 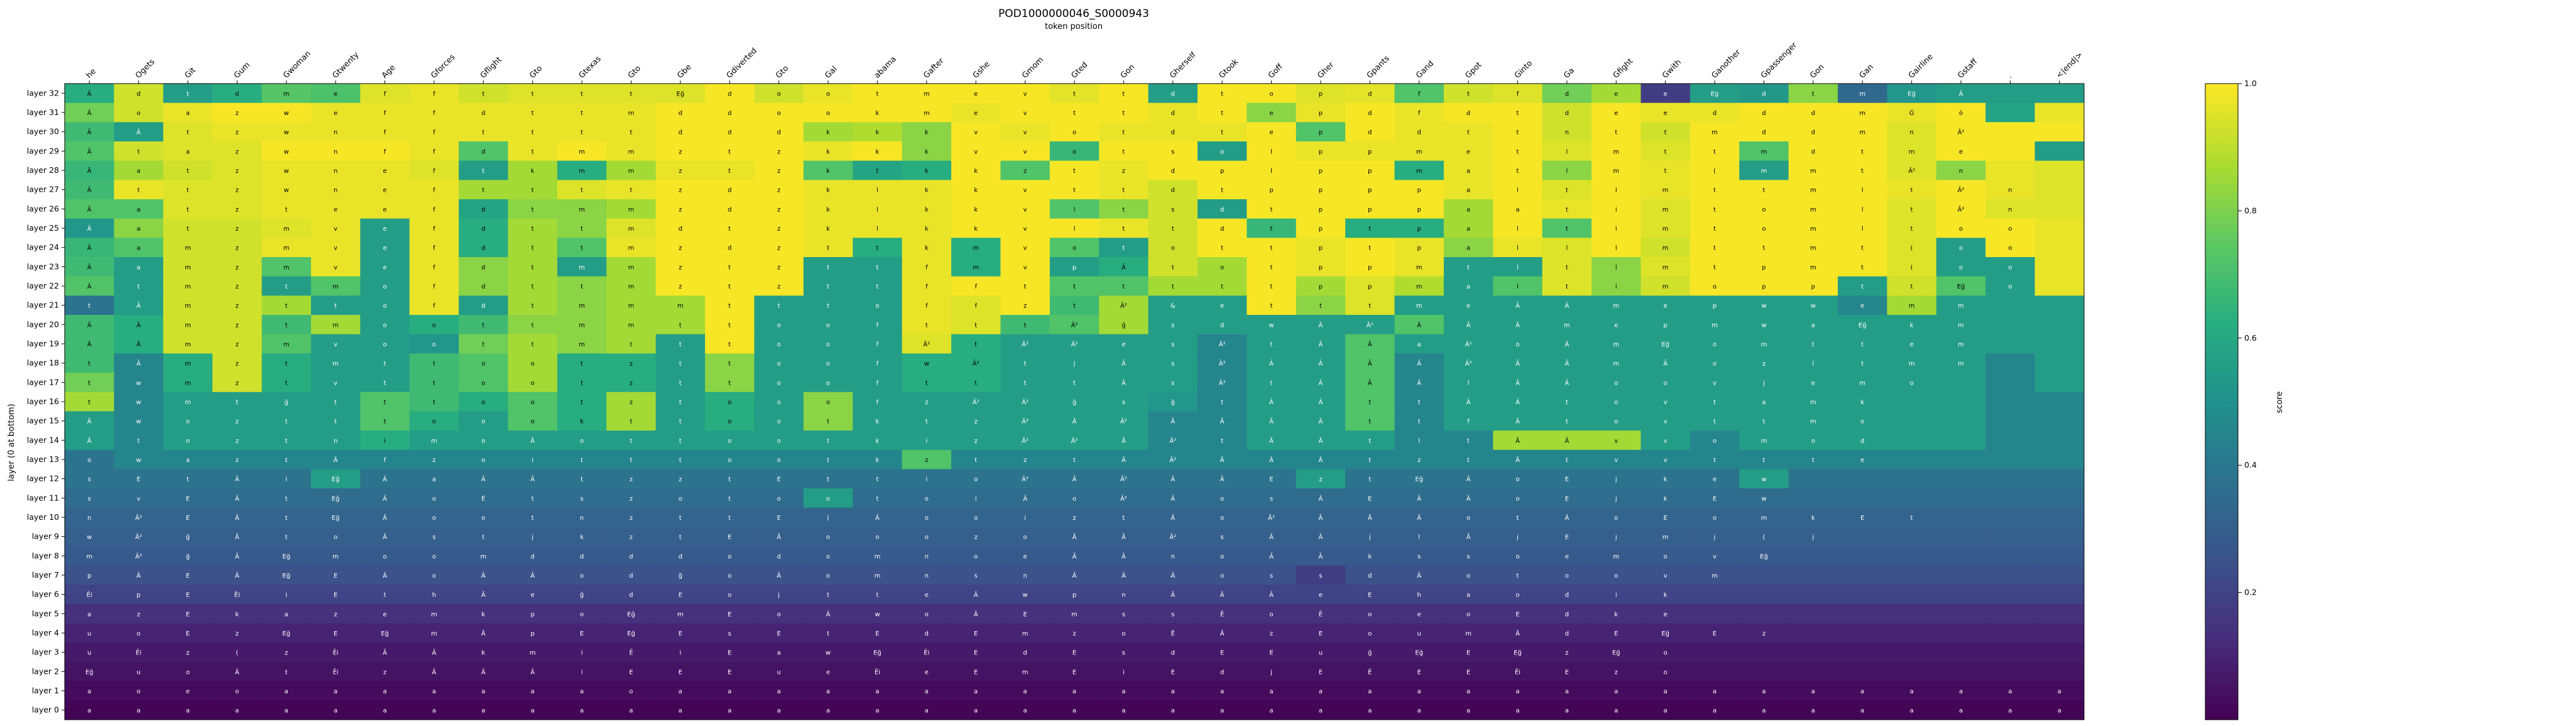 What do you see at coordinates (1567, 132) in the screenshot?
I see `heatmap-cell-label: n` at bounding box center [1567, 132].